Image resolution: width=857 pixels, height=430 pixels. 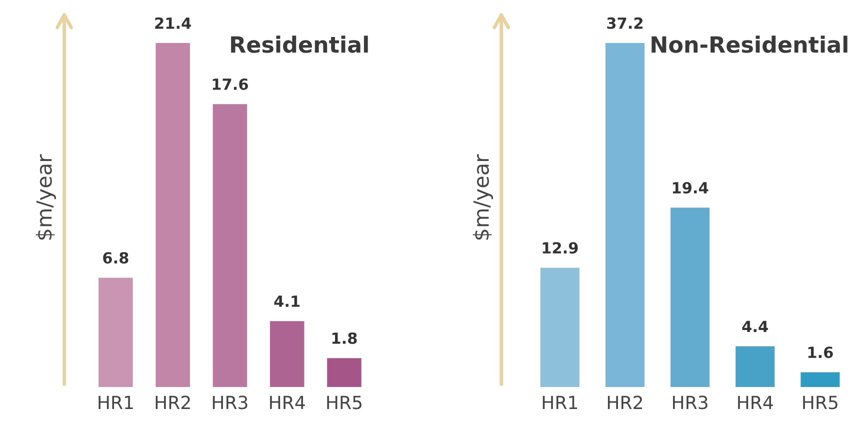 I want to click on data-label: 6.8, so click(x=115, y=258).